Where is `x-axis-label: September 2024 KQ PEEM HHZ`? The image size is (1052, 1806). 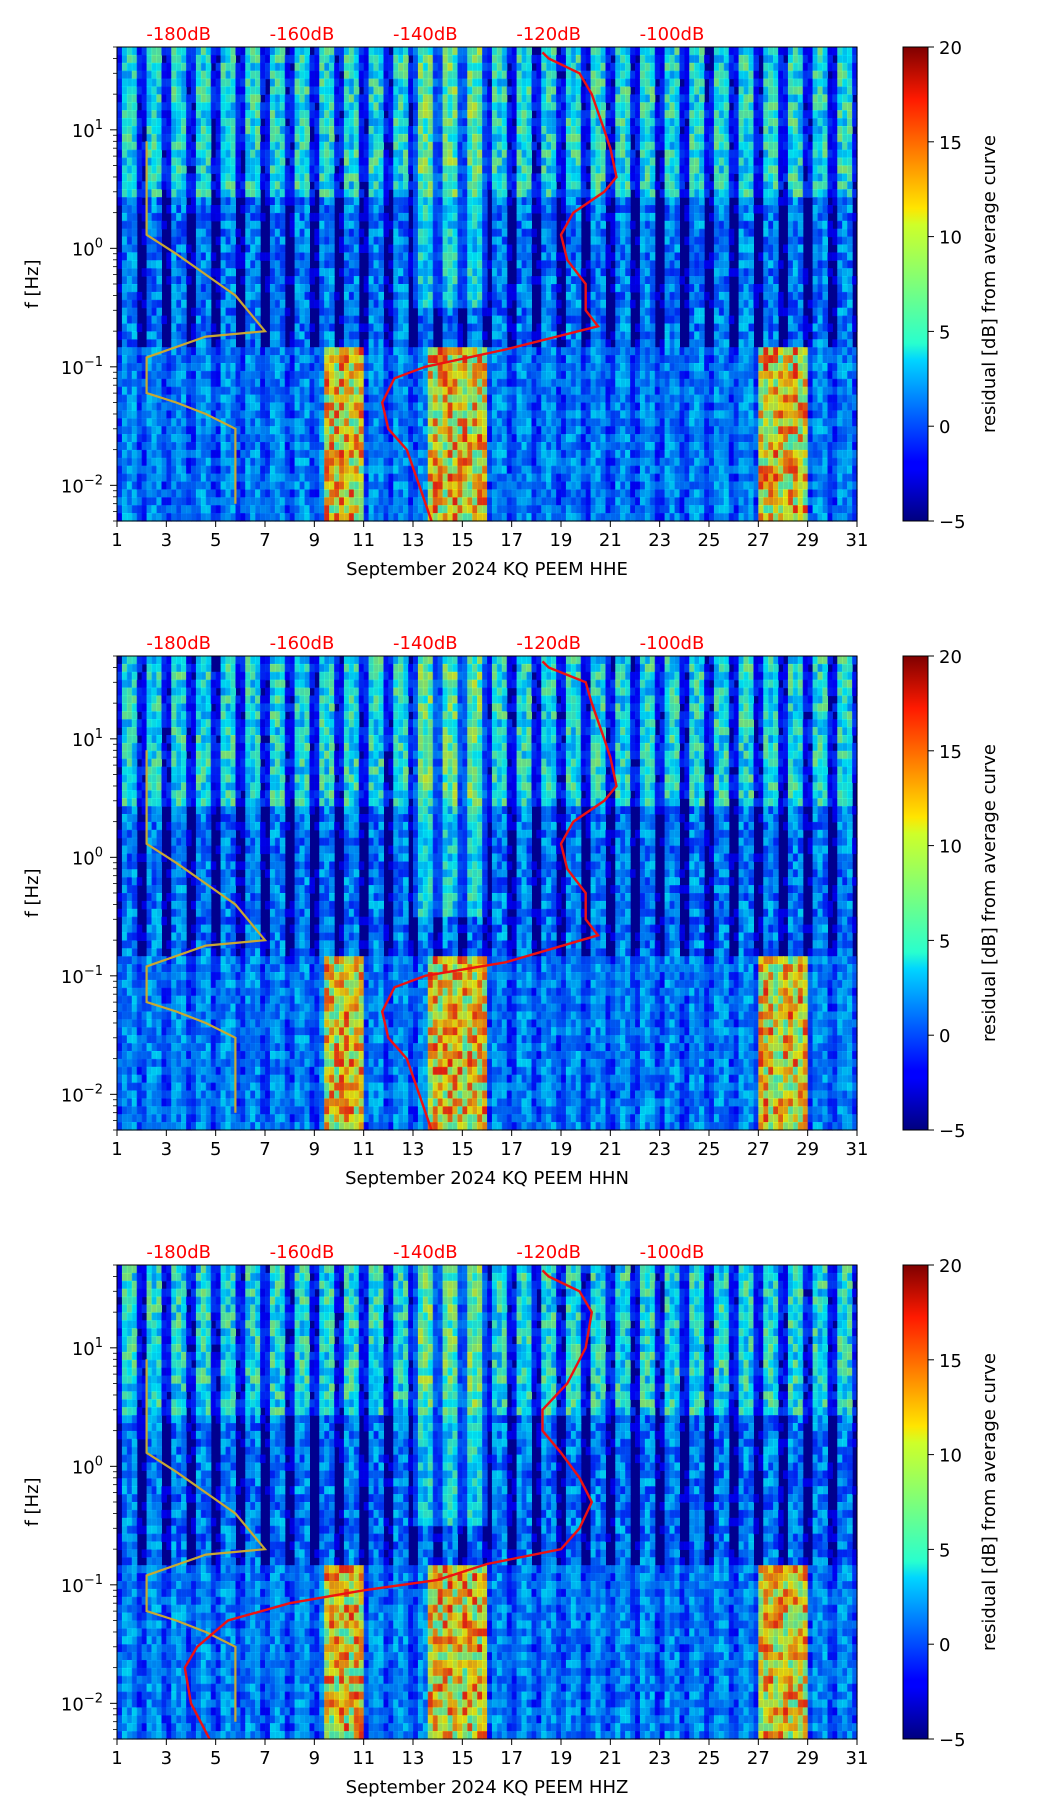
x-axis-label: September 2024 KQ PEEM HHZ is located at coordinates (487, 1787).